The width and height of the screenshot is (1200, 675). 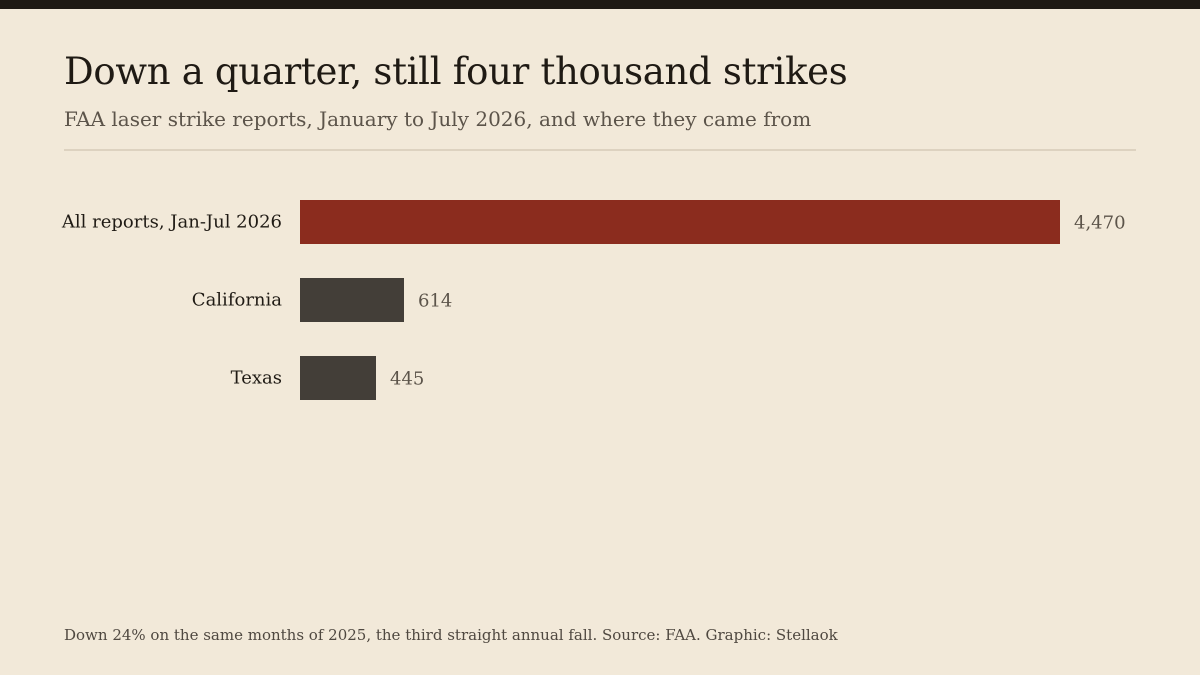 I want to click on top-accent-bar, so click(x=600, y=4).